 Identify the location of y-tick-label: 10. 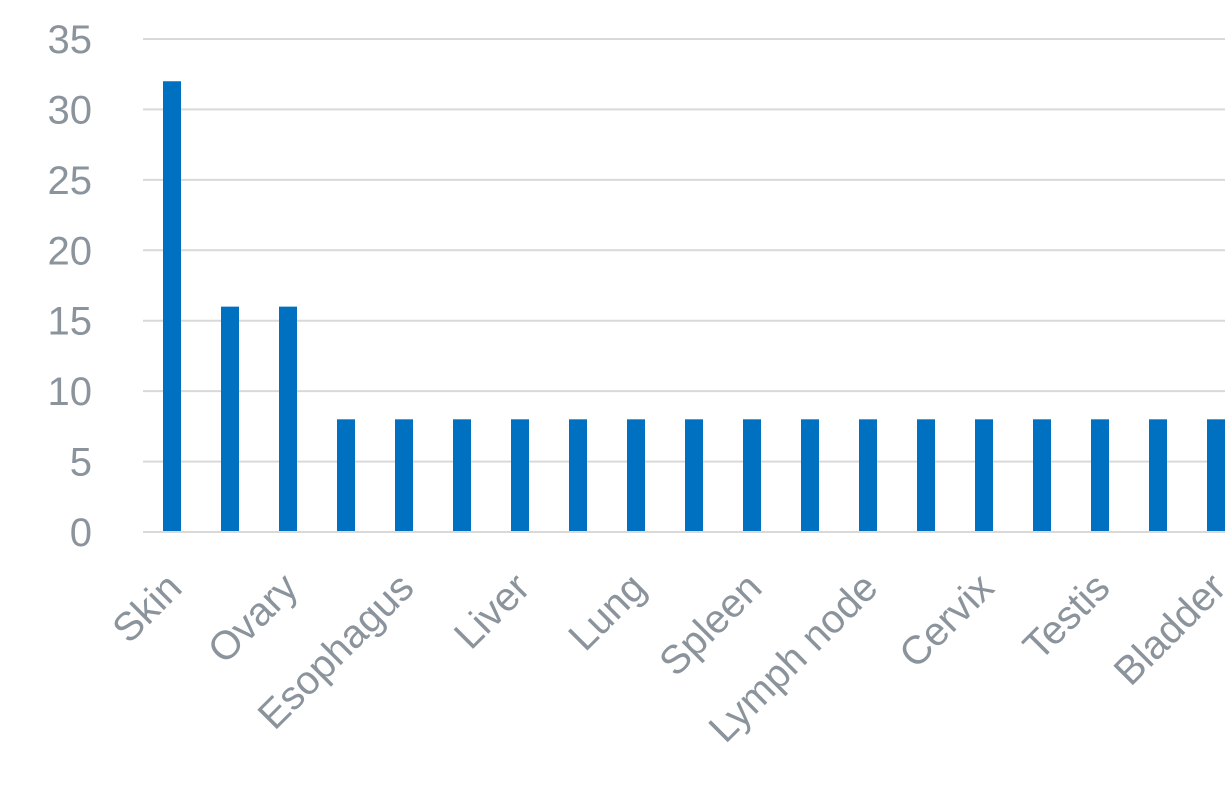
(70, 392).